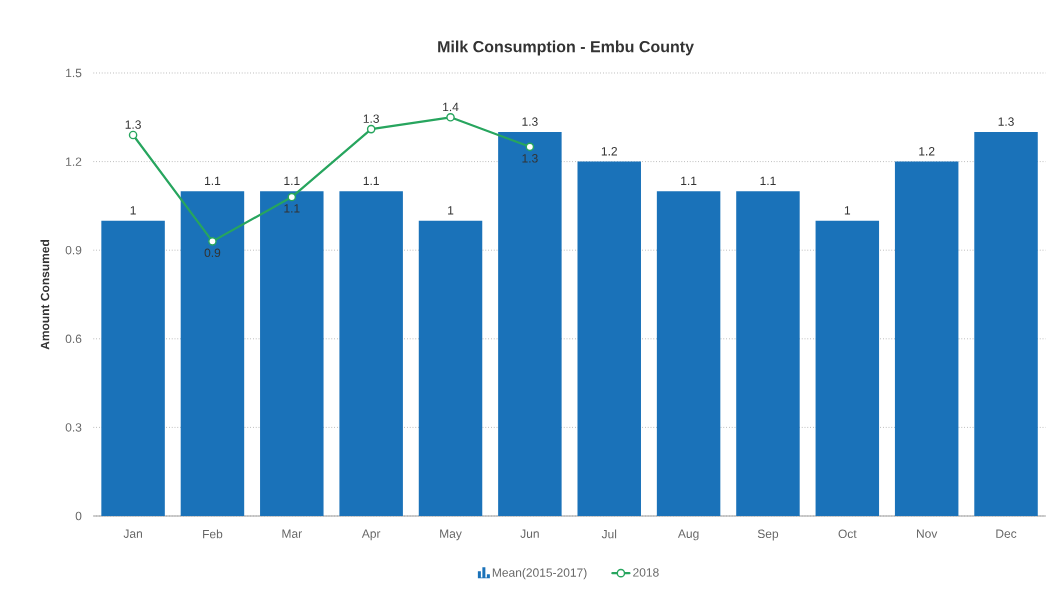 The width and height of the screenshot is (1048, 606). Describe the element at coordinates (74, 161) in the screenshot. I see `y-tick-label: 1.2` at that location.